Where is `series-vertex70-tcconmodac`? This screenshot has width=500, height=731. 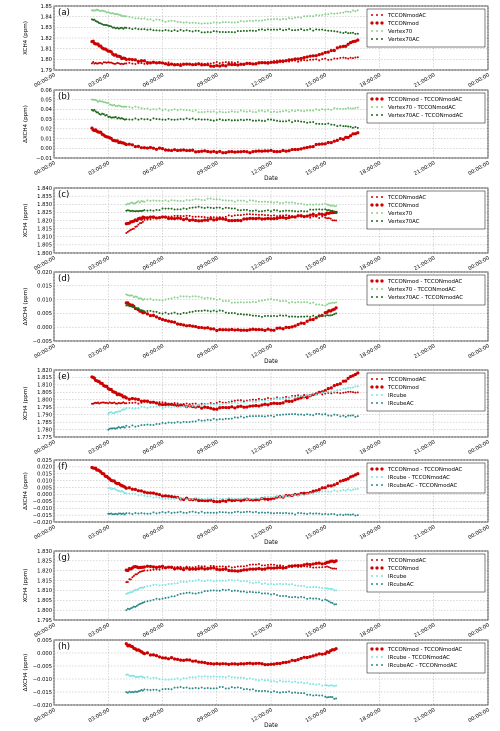 series-vertex70-tcconmodac is located at coordinates (224, 106).